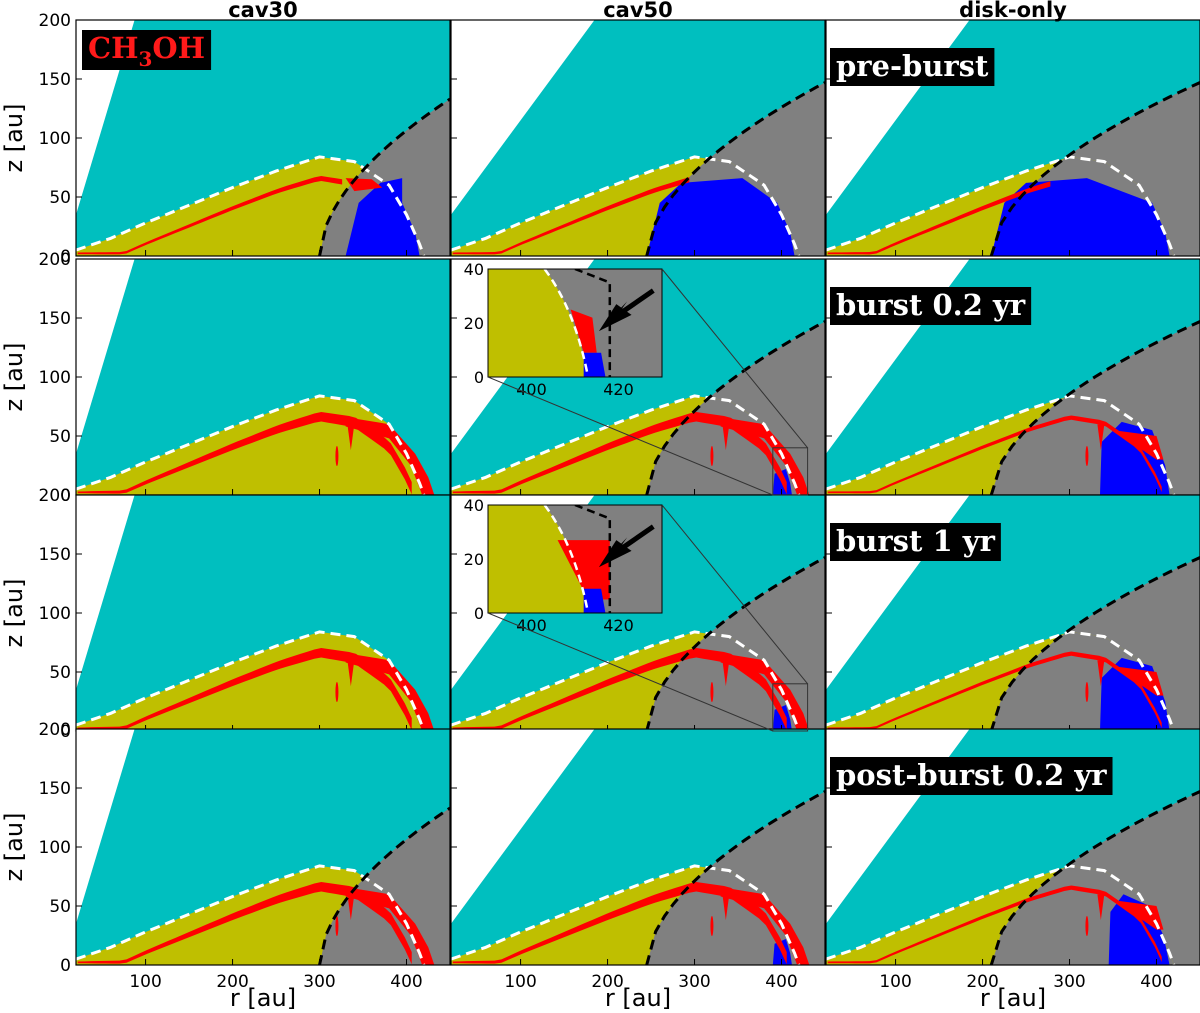  Describe the element at coordinates (263, 998) in the screenshot. I see `x-axis-label-0: r [au]` at that location.